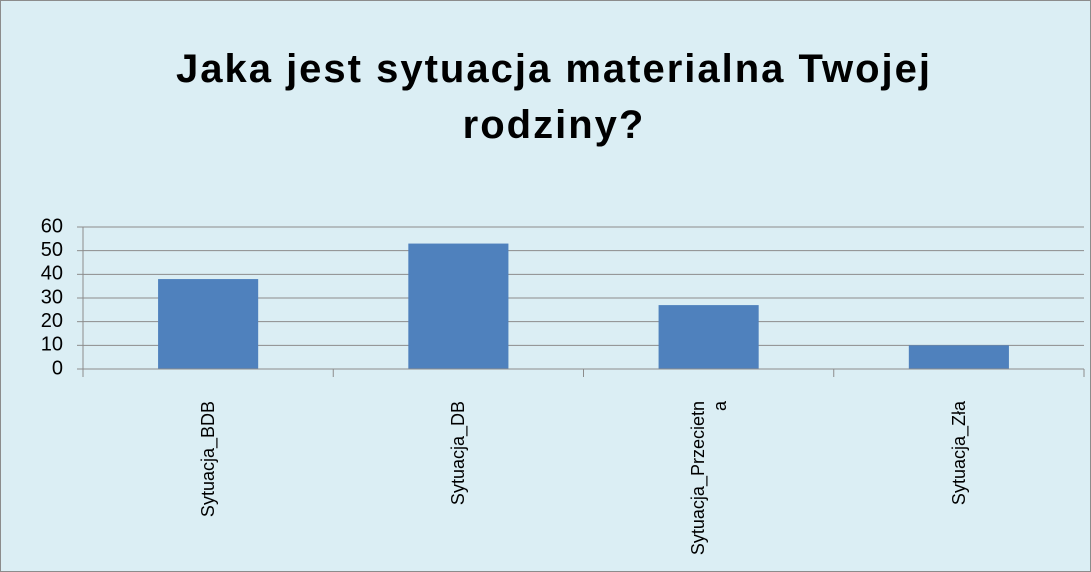 The height and width of the screenshot is (572, 1091). Describe the element at coordinates (708, 478) in the screenshot. I see `x-tick-label: Sytuacja_Przecietna` at that location.